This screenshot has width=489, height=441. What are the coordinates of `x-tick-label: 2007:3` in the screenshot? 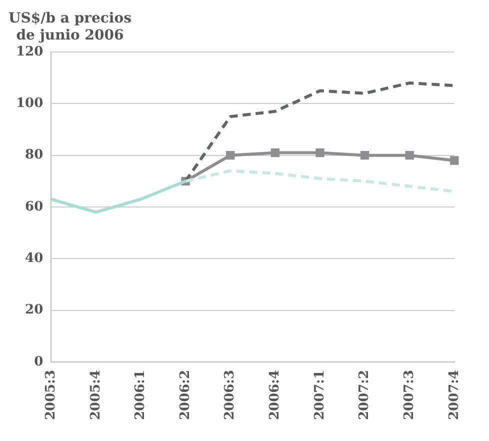 It's located at (409, 395).